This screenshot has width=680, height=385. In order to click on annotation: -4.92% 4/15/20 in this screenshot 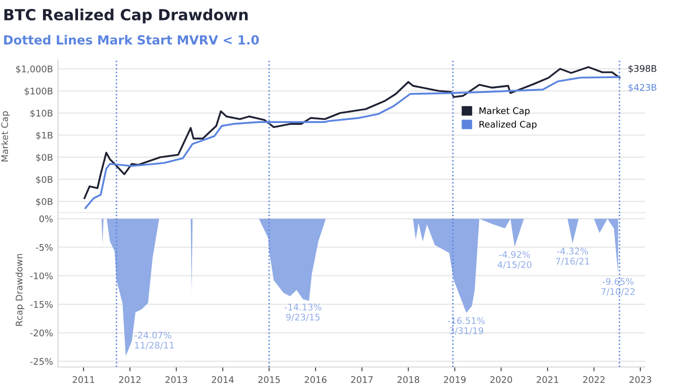, I will do `click(515, 260)`.